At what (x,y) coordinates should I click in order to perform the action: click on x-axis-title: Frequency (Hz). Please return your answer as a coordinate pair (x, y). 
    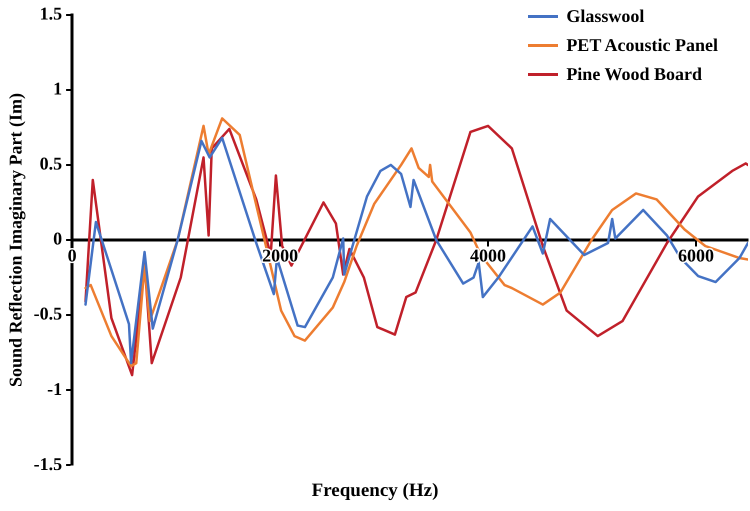
    Looking at the image, I should click on (375, 491).